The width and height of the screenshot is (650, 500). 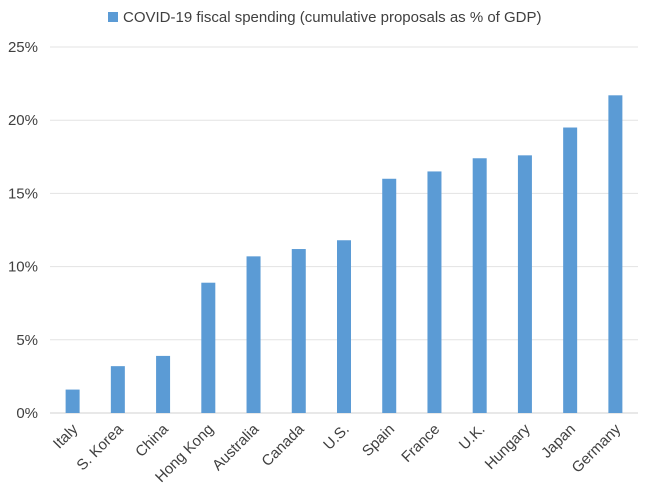 I want to click on y-tick-label: 10%, so click(x=23, y=267).